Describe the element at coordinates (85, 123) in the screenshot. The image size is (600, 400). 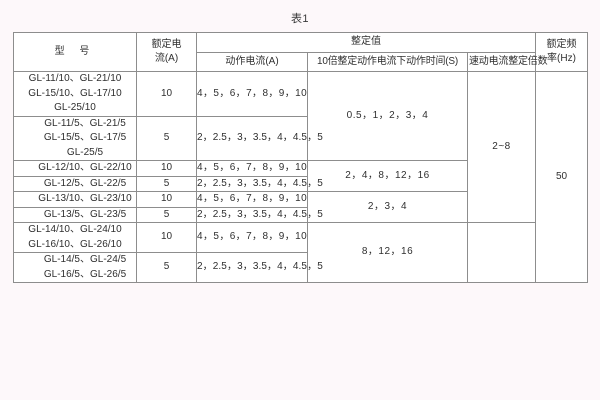
I see `model-line: GL-11/5、GL-21/5` at that location.